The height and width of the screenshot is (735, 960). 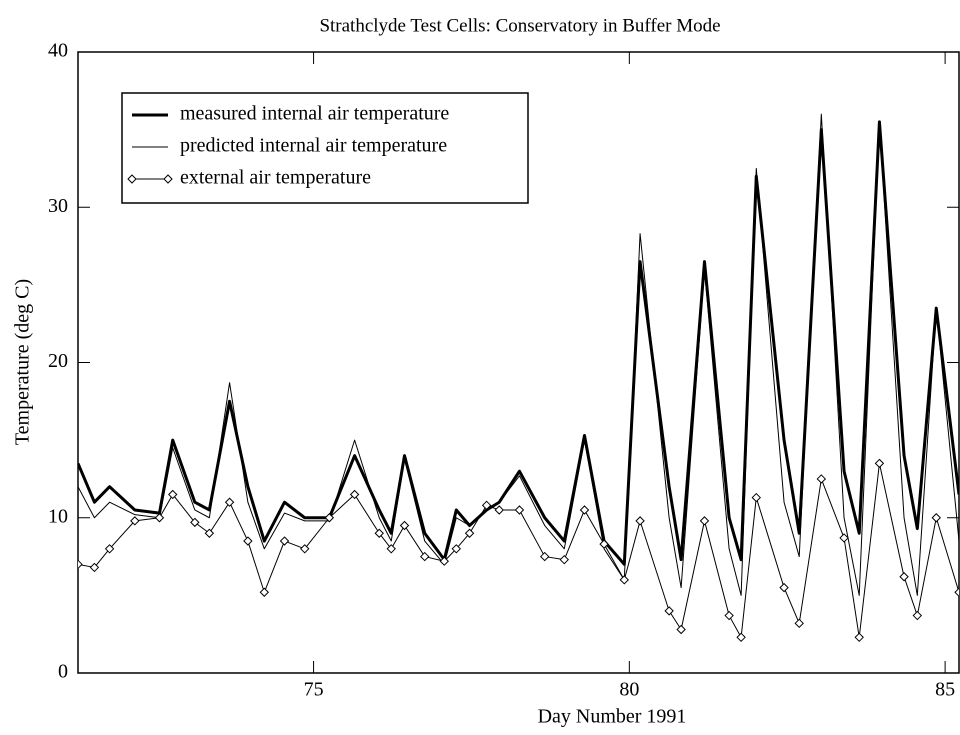 What do you see at coordinates (58, 51) in the screenshot?
I see `y-tick-label: 40` at bounding box center [58, 51].